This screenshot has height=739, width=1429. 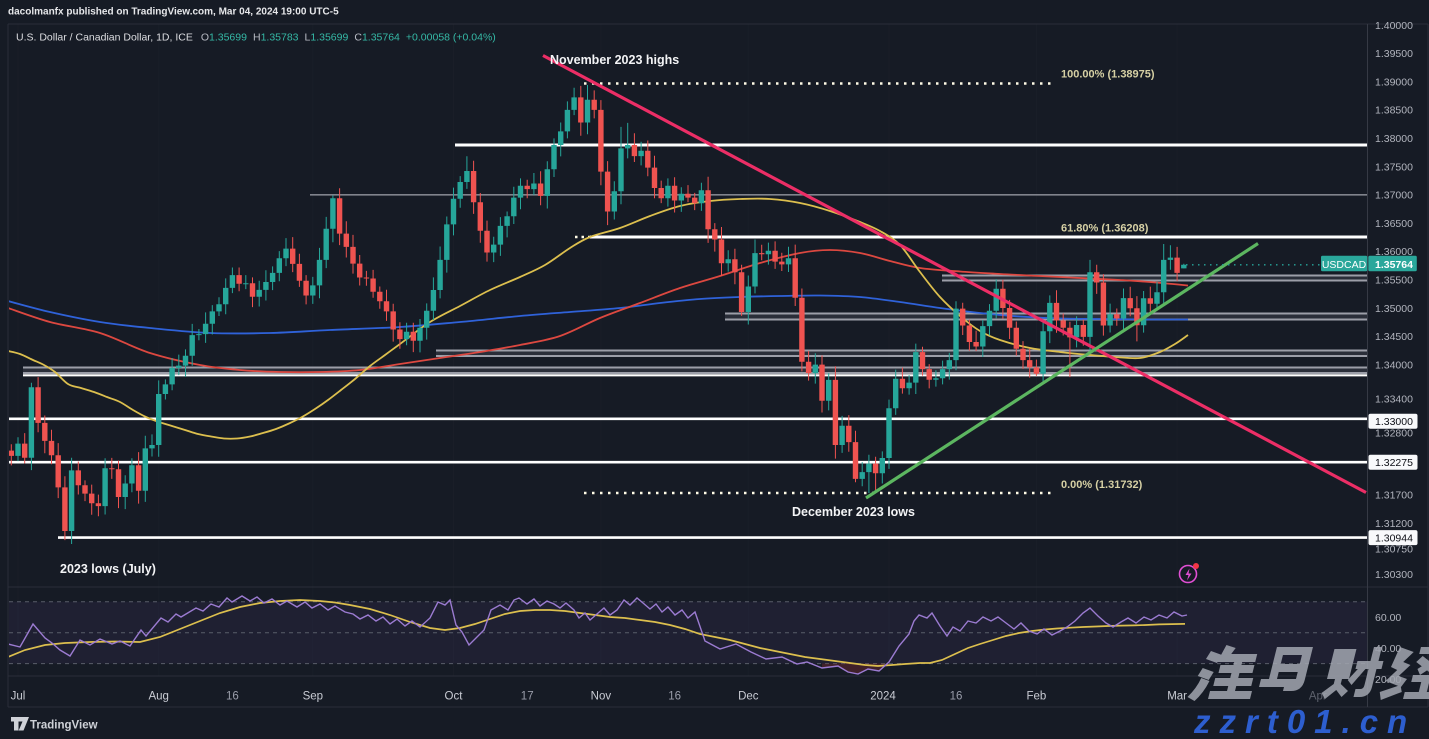 What do you see at coordinates (1344, 265) in the screenshot?
I see `svg-text: USDCAD` at bounding box center [1344, 265].